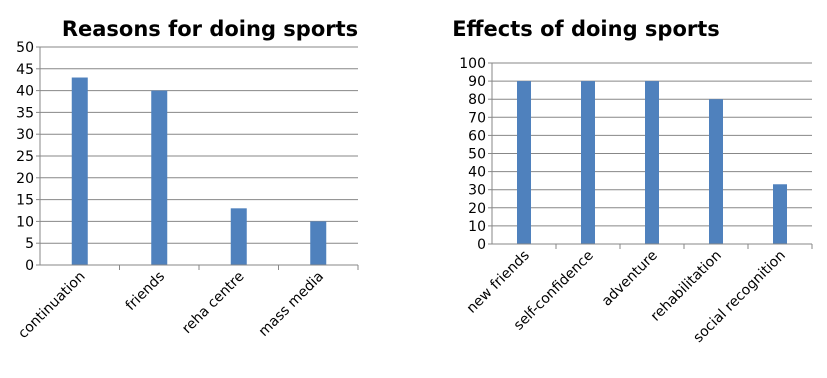 The height and width of the screenshot is (378, 827). I want to click on bar-adventure, so click(652, 162).